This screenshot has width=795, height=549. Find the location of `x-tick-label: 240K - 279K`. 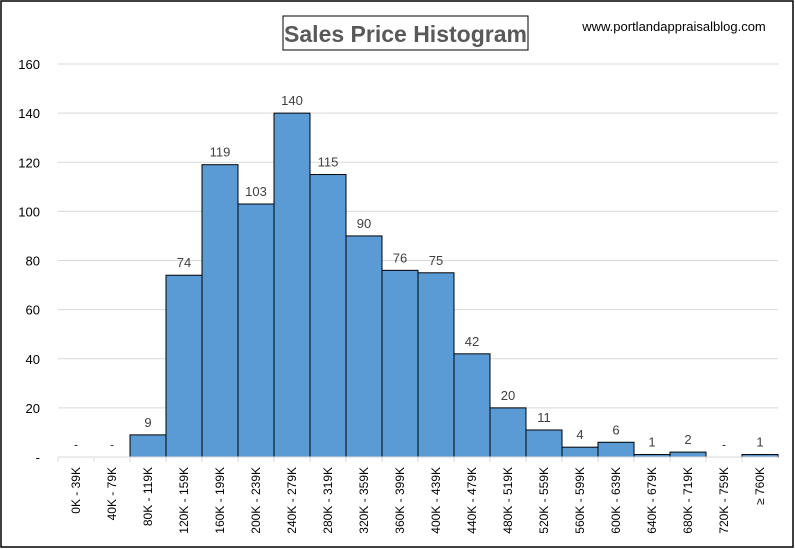

x-tick-label: 240K - 279K is located at coordinates (292, 500).